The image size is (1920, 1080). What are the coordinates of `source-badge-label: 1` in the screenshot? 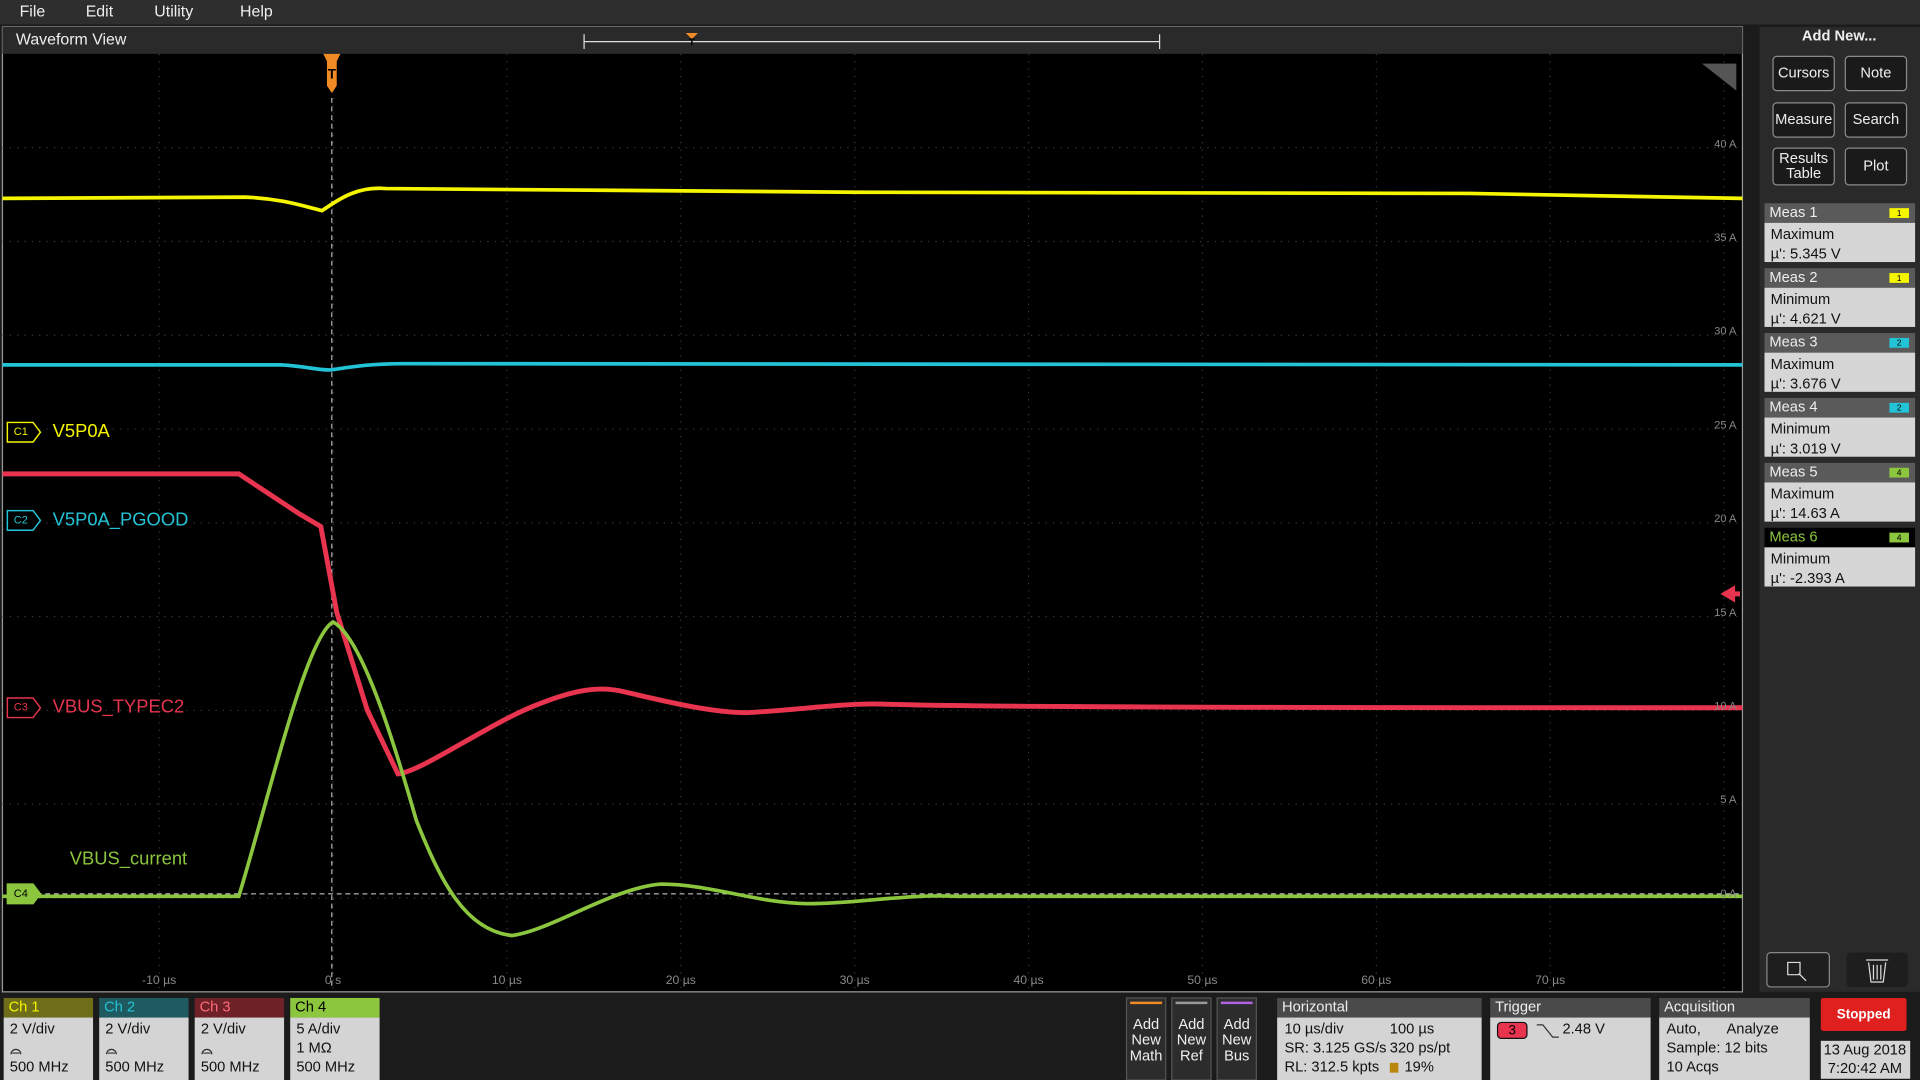 It's located at (1899, 278).